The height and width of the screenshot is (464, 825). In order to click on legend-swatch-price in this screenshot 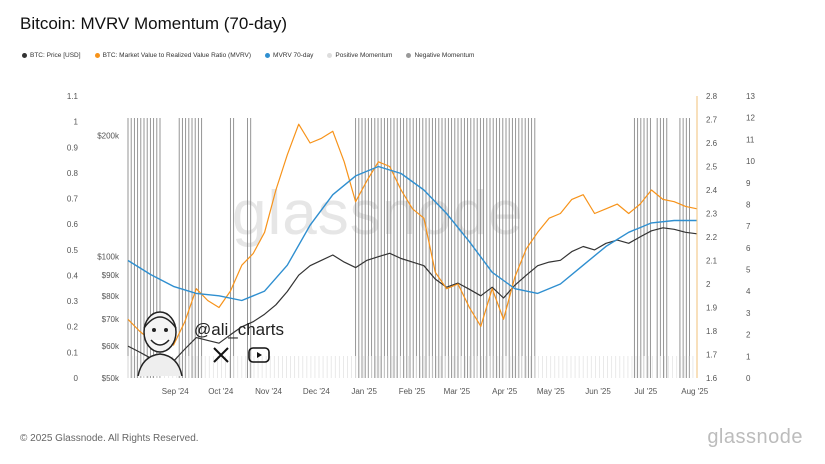, I will do `click(24, 55)`.